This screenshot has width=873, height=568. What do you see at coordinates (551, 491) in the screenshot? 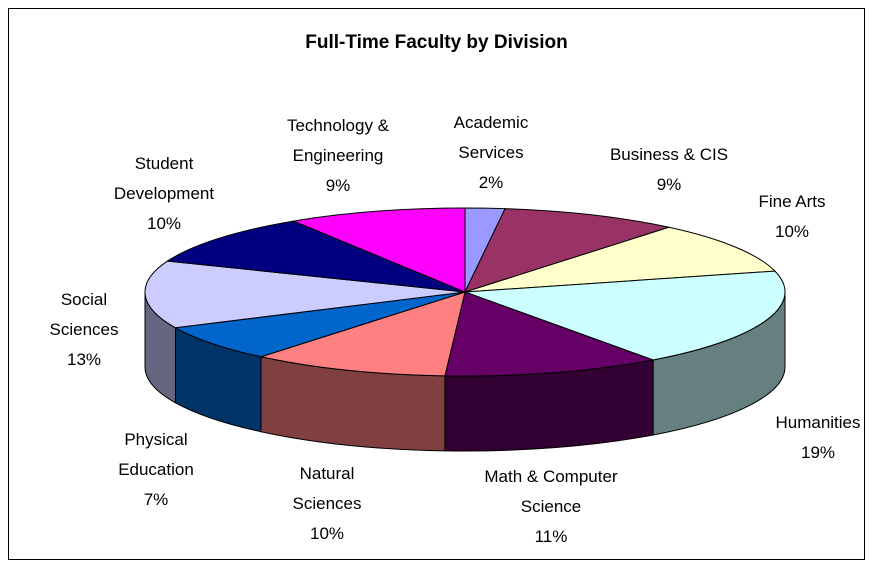
I see `category-name: Math & Computer Science` at bounding box center [551, 491].